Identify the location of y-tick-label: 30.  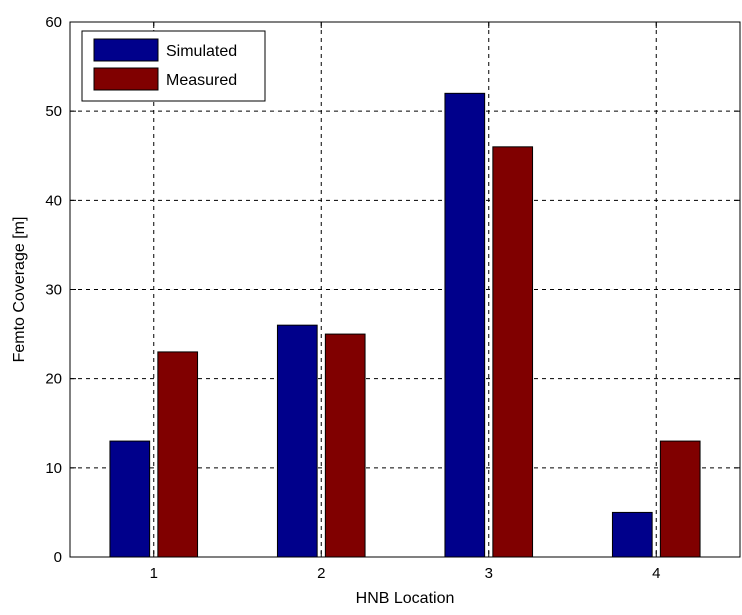
(53, 290).